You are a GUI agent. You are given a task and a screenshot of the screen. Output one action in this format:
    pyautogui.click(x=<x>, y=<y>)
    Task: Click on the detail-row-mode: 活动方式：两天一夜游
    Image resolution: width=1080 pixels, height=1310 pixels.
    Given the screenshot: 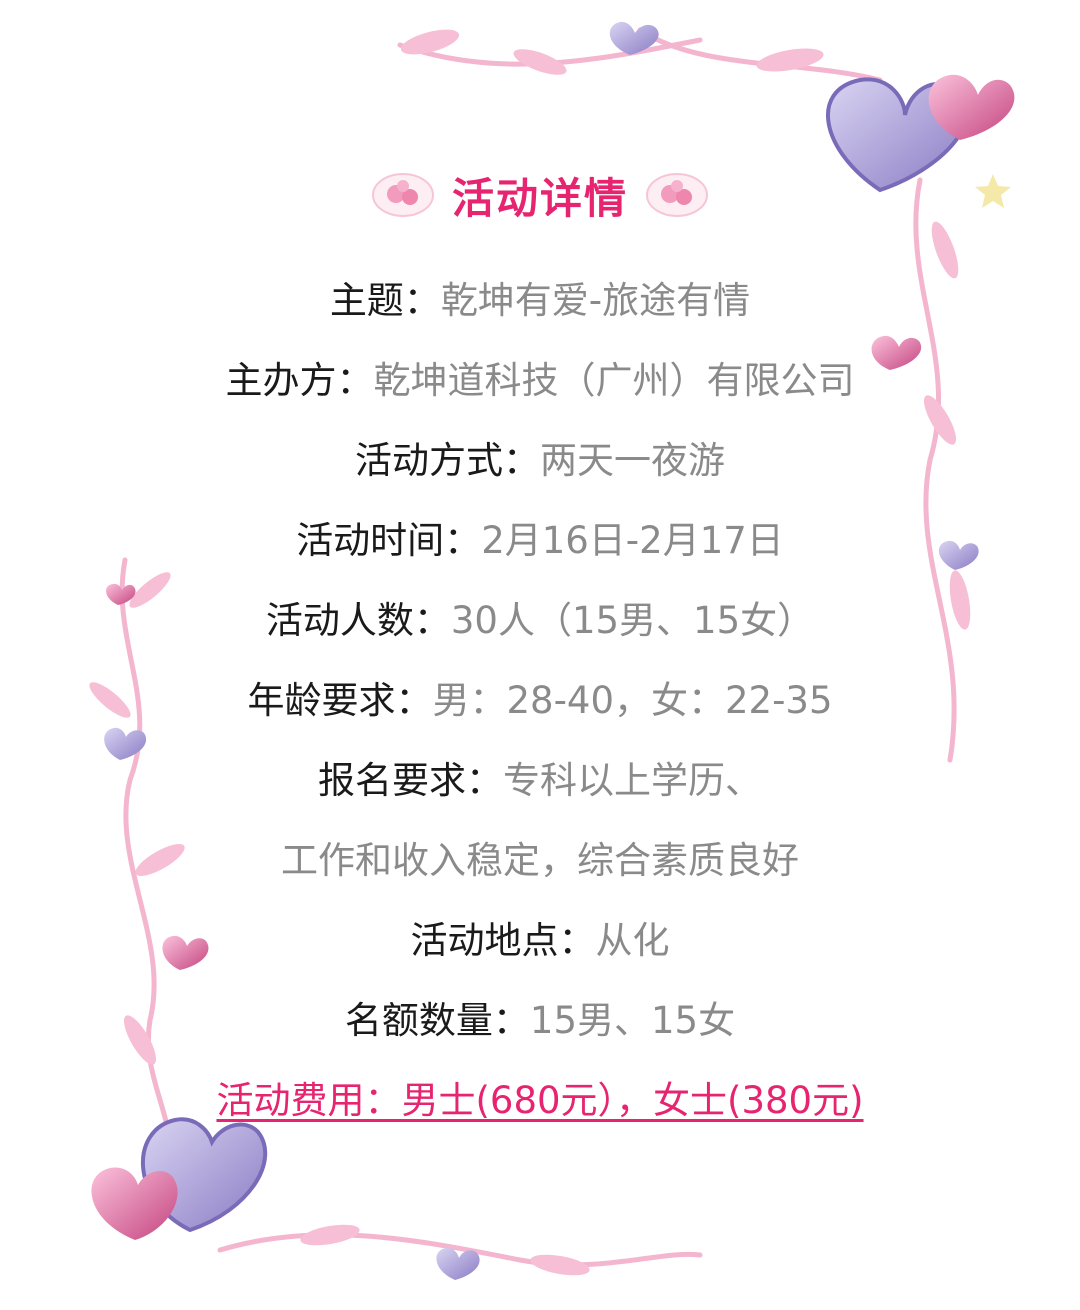 What is the action you would take?
    pyautogui.click(x=540, y=461)
    